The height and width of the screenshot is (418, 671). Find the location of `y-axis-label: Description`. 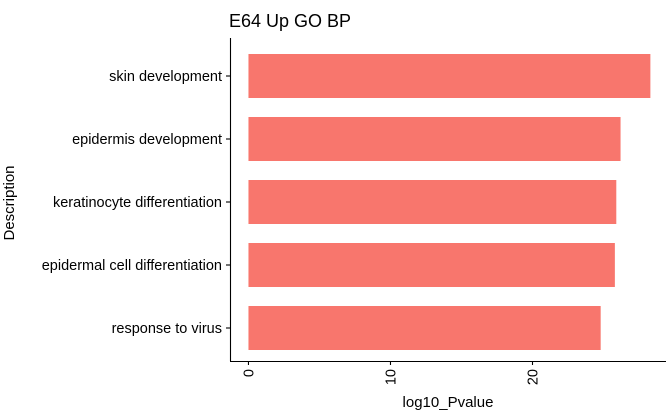

y-axis-label: Description is located at coordinates (9, 202).